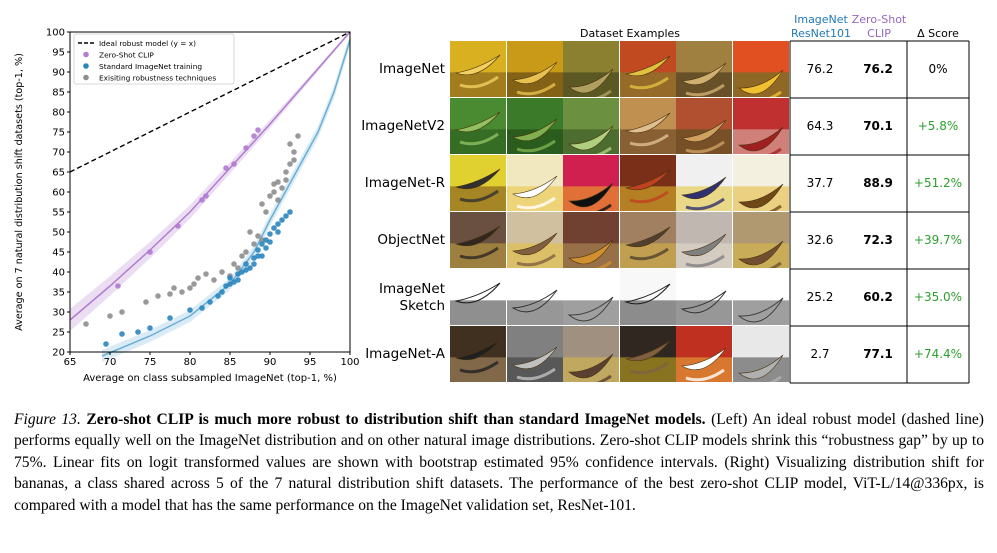 This screenshot has height=553, width=997. Describe the element at coordinates (55, 33) in the screenshot. I see `y-tick-label-16: 100` at that location.